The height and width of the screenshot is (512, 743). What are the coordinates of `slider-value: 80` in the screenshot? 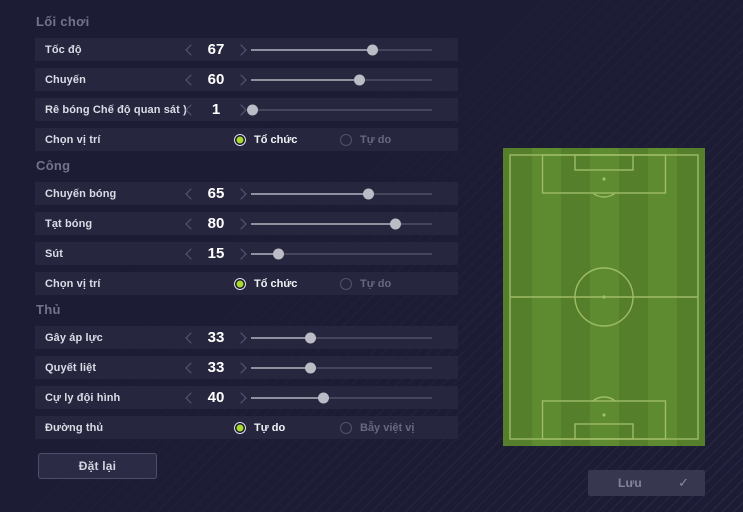 It's located at (216, 223).